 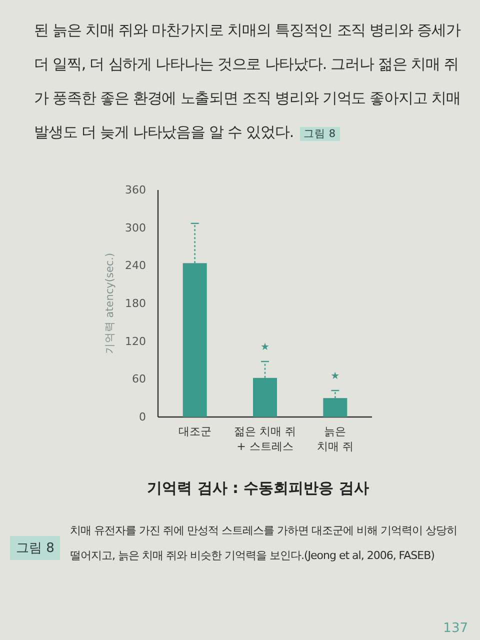 What do you see at coordinates (35, 548) in the screenshot?
I see `caption-figure-tag: 그림 8` at bounding box center [35, 548].